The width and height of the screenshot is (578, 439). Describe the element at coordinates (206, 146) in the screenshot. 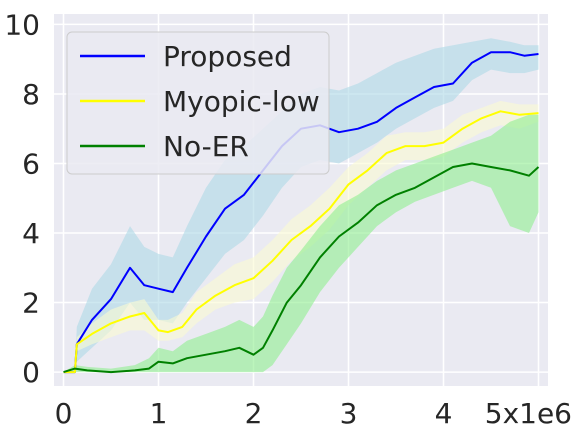

I see `legend-label-2: No-ER` at that location.